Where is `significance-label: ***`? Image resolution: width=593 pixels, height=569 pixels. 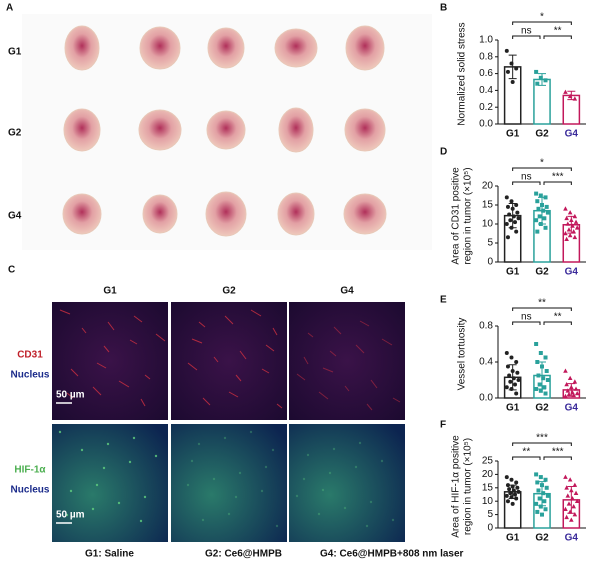
significance-label: *** is located at coordinates (558, 177).